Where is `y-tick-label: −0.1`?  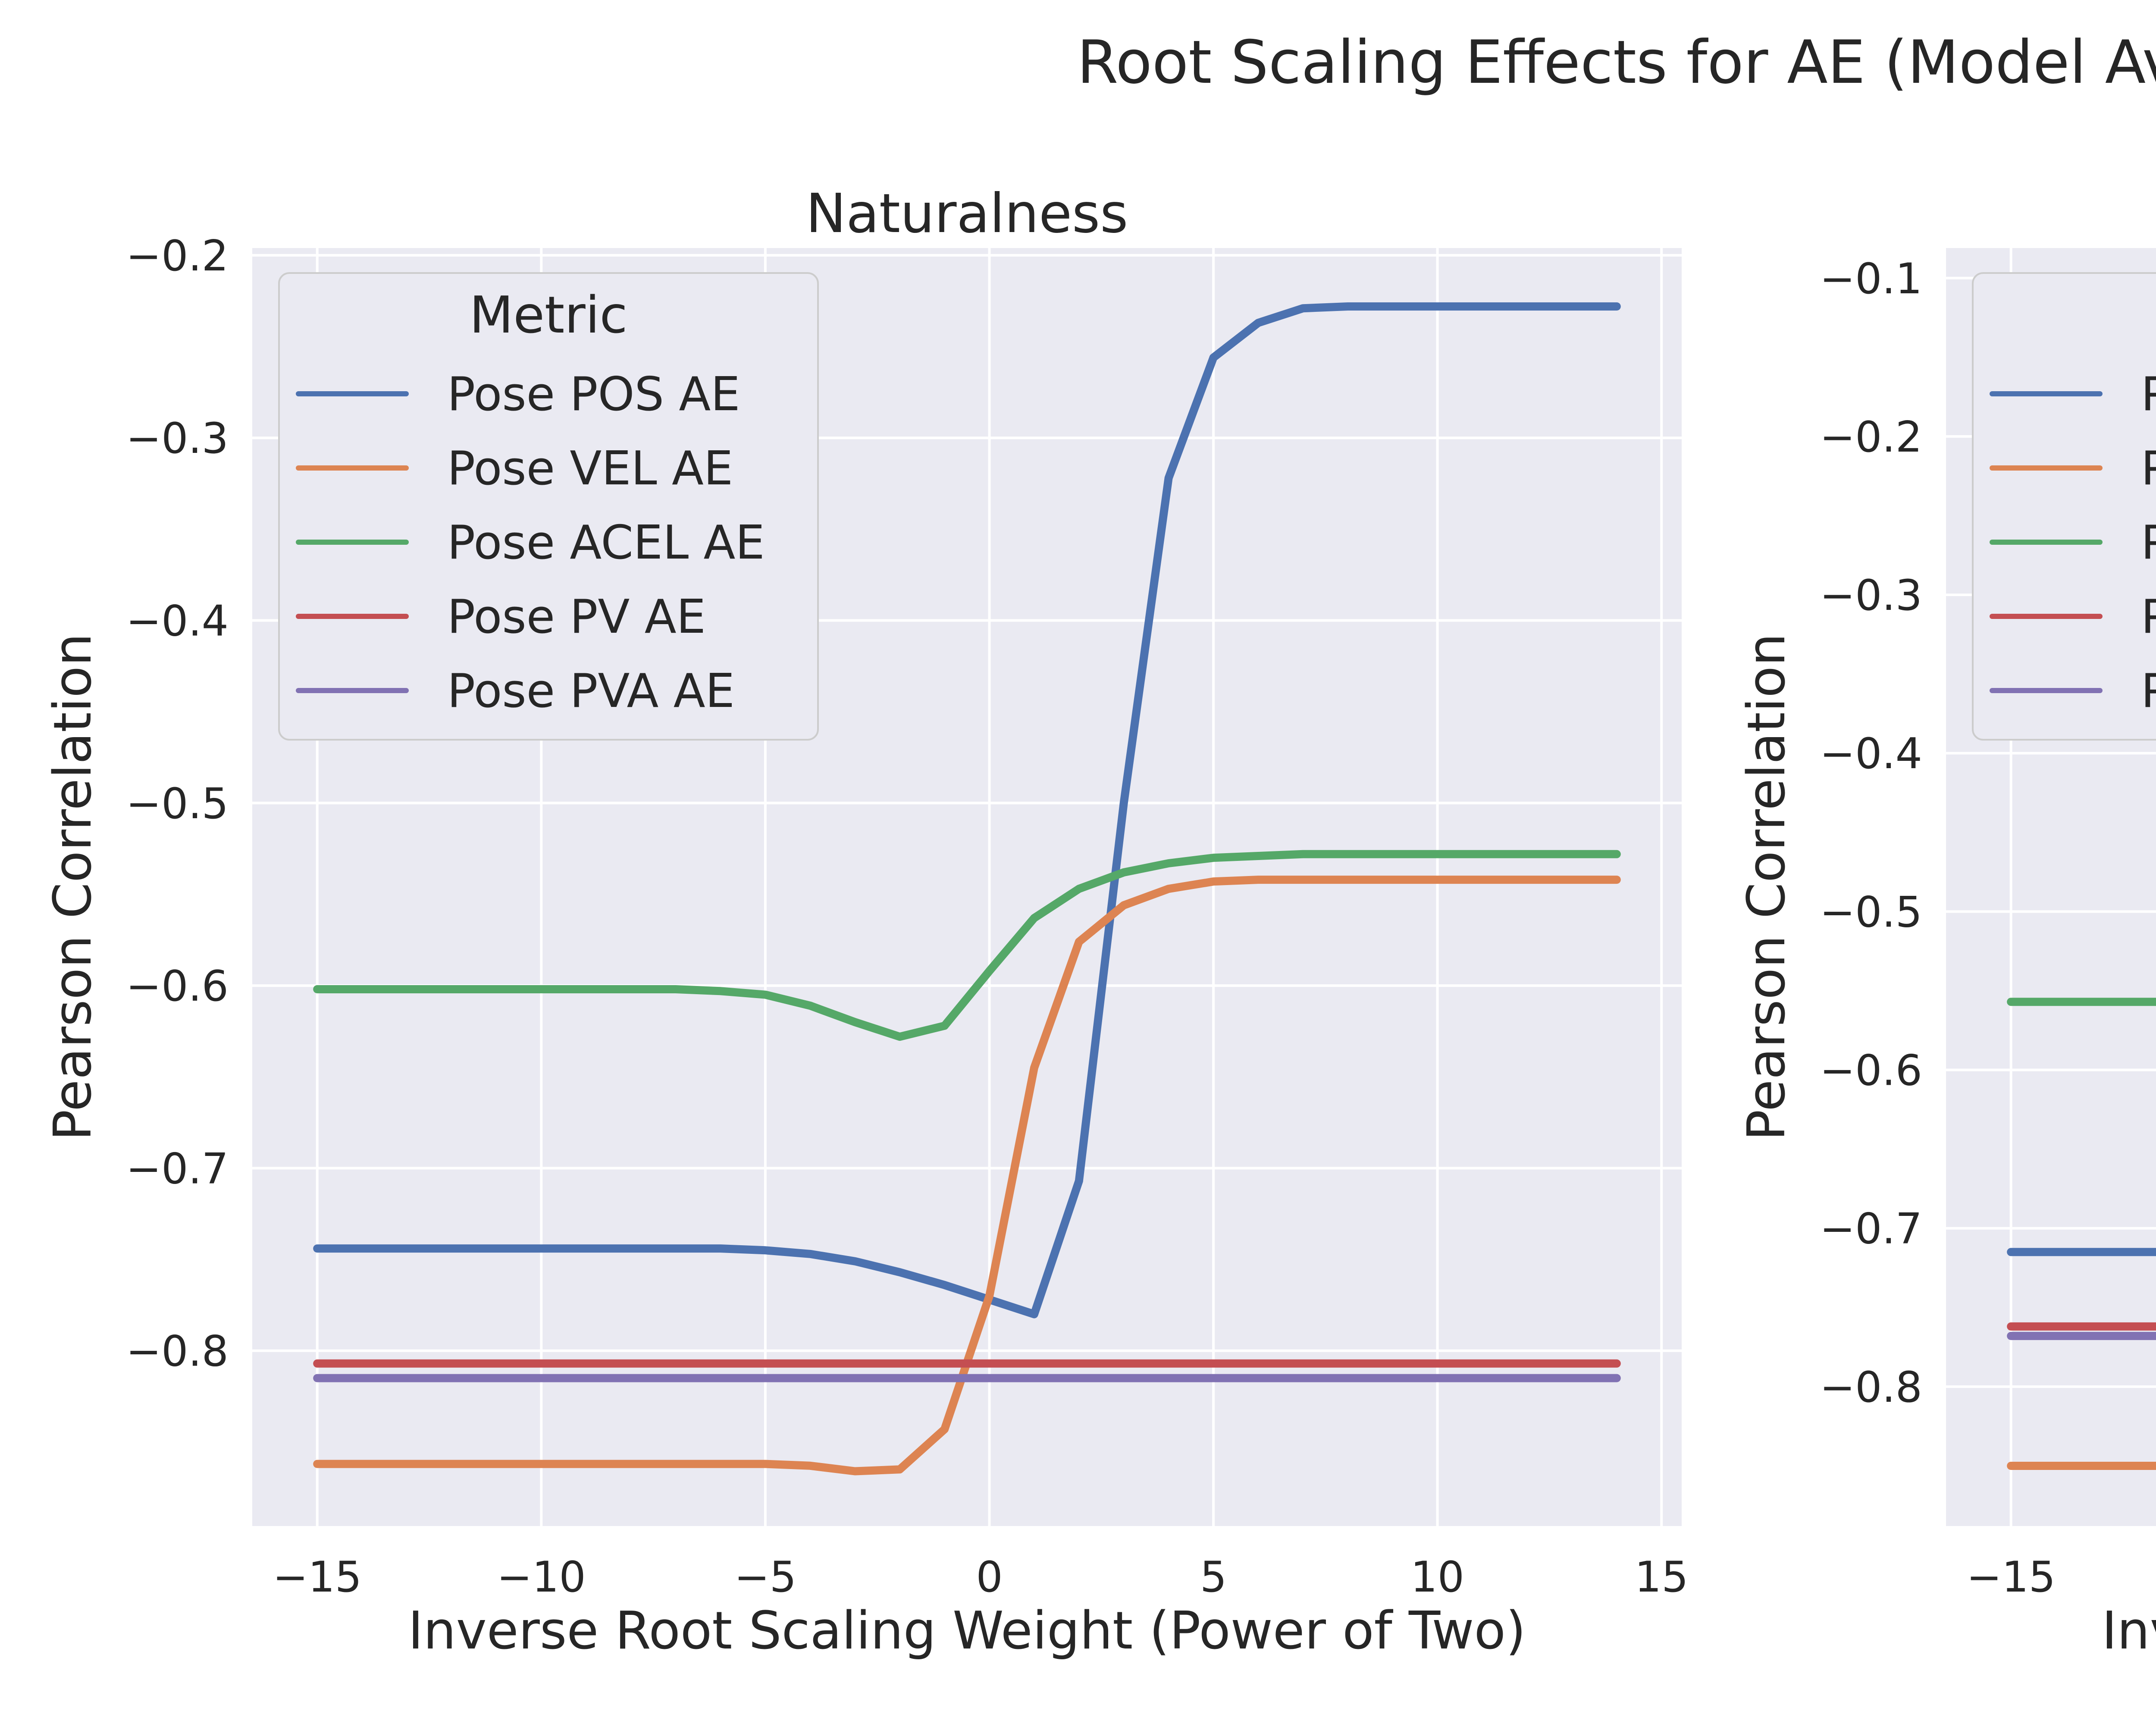 y-tick-label: −0.1 is located at coordinates (1871, 279).